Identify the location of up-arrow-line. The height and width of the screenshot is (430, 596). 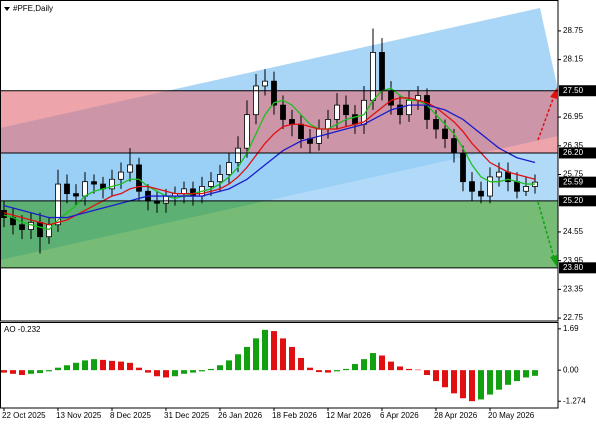
(546, 118).